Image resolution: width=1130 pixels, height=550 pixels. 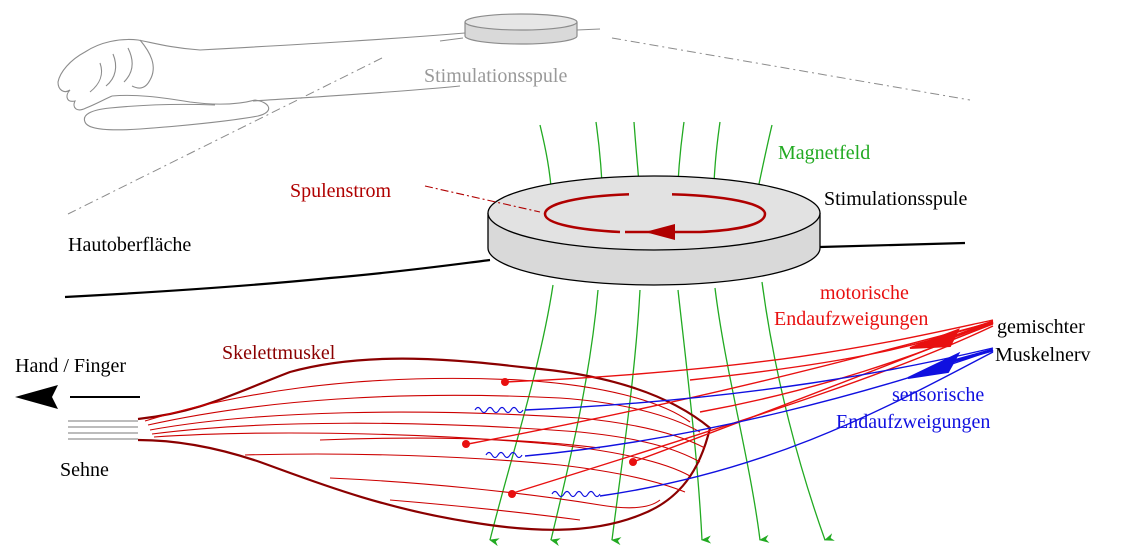 I want to click on coil-label: Stimulationsspule, so click(x=896, y=199).